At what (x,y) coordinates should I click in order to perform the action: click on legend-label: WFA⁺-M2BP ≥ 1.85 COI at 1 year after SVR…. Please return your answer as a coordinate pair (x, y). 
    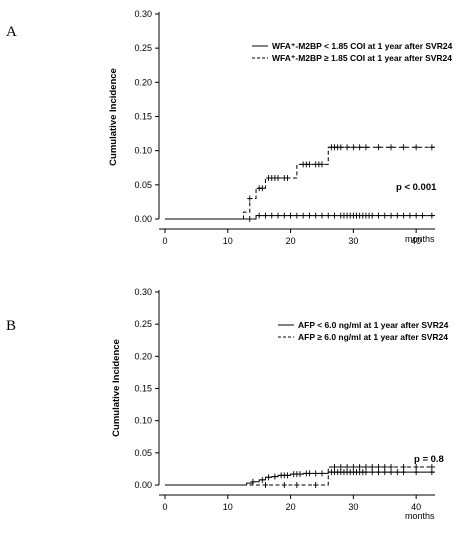
    Looking at the image, I should click on (362, 58).